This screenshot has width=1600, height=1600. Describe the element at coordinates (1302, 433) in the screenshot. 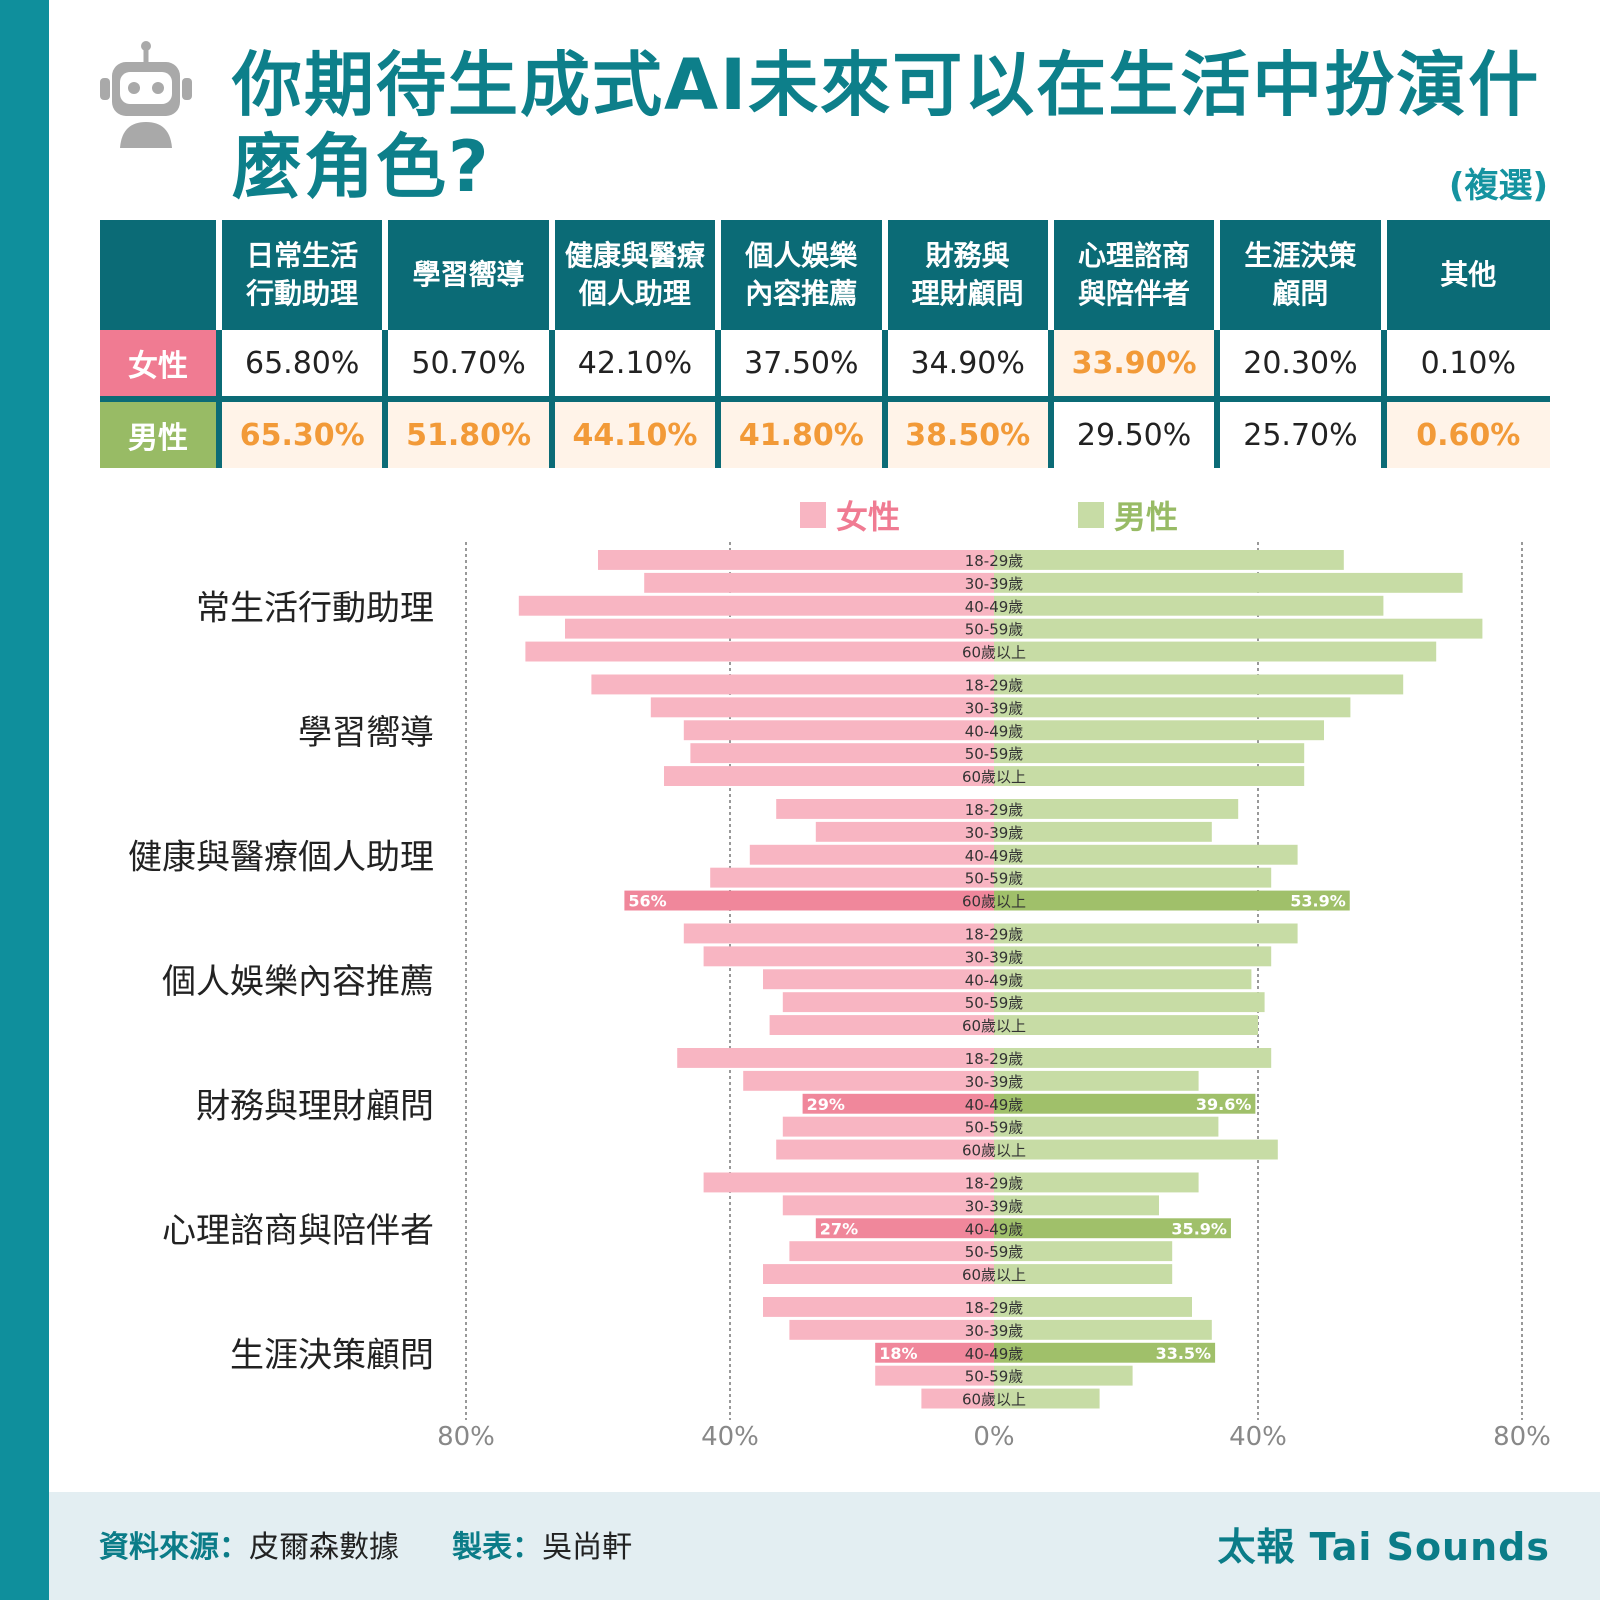

I see `male-value-cell: 25.70%` at that location.